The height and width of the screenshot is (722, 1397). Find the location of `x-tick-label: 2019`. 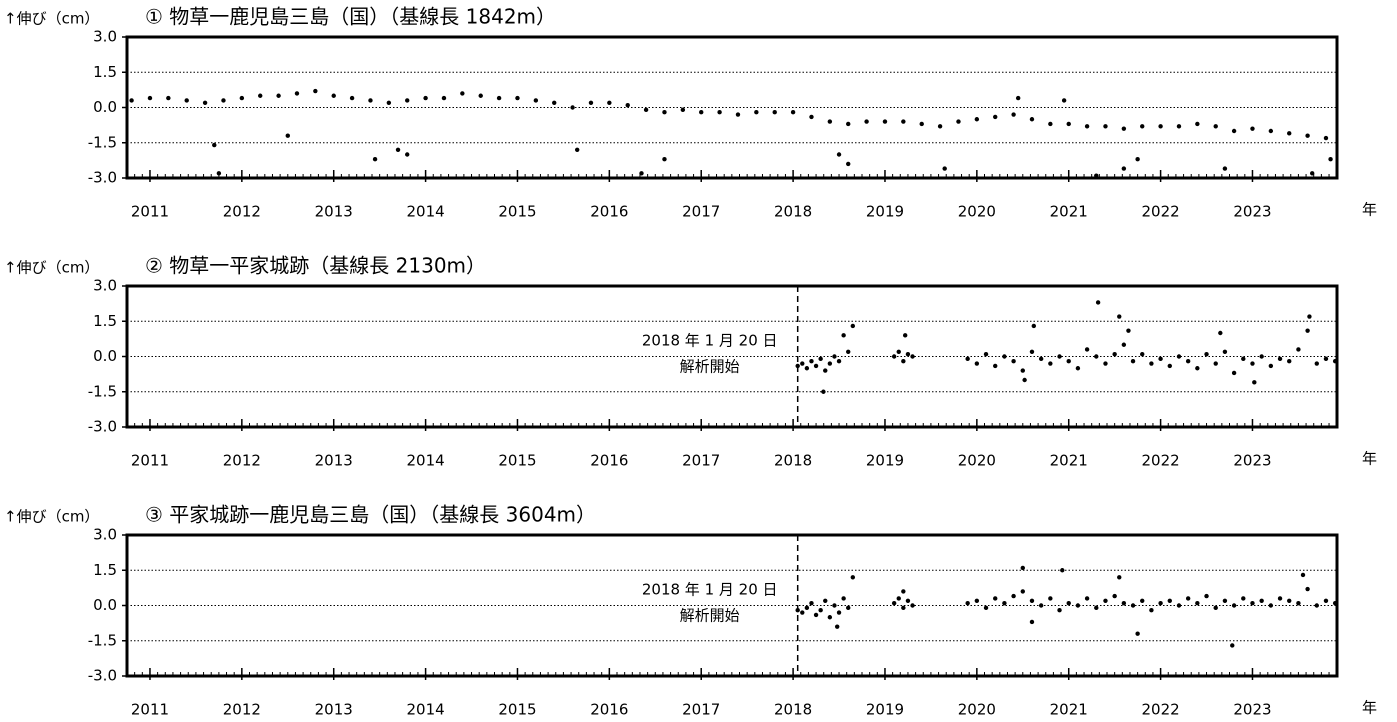

x-tick-label: 2019 is located at coordinates (885, 212).